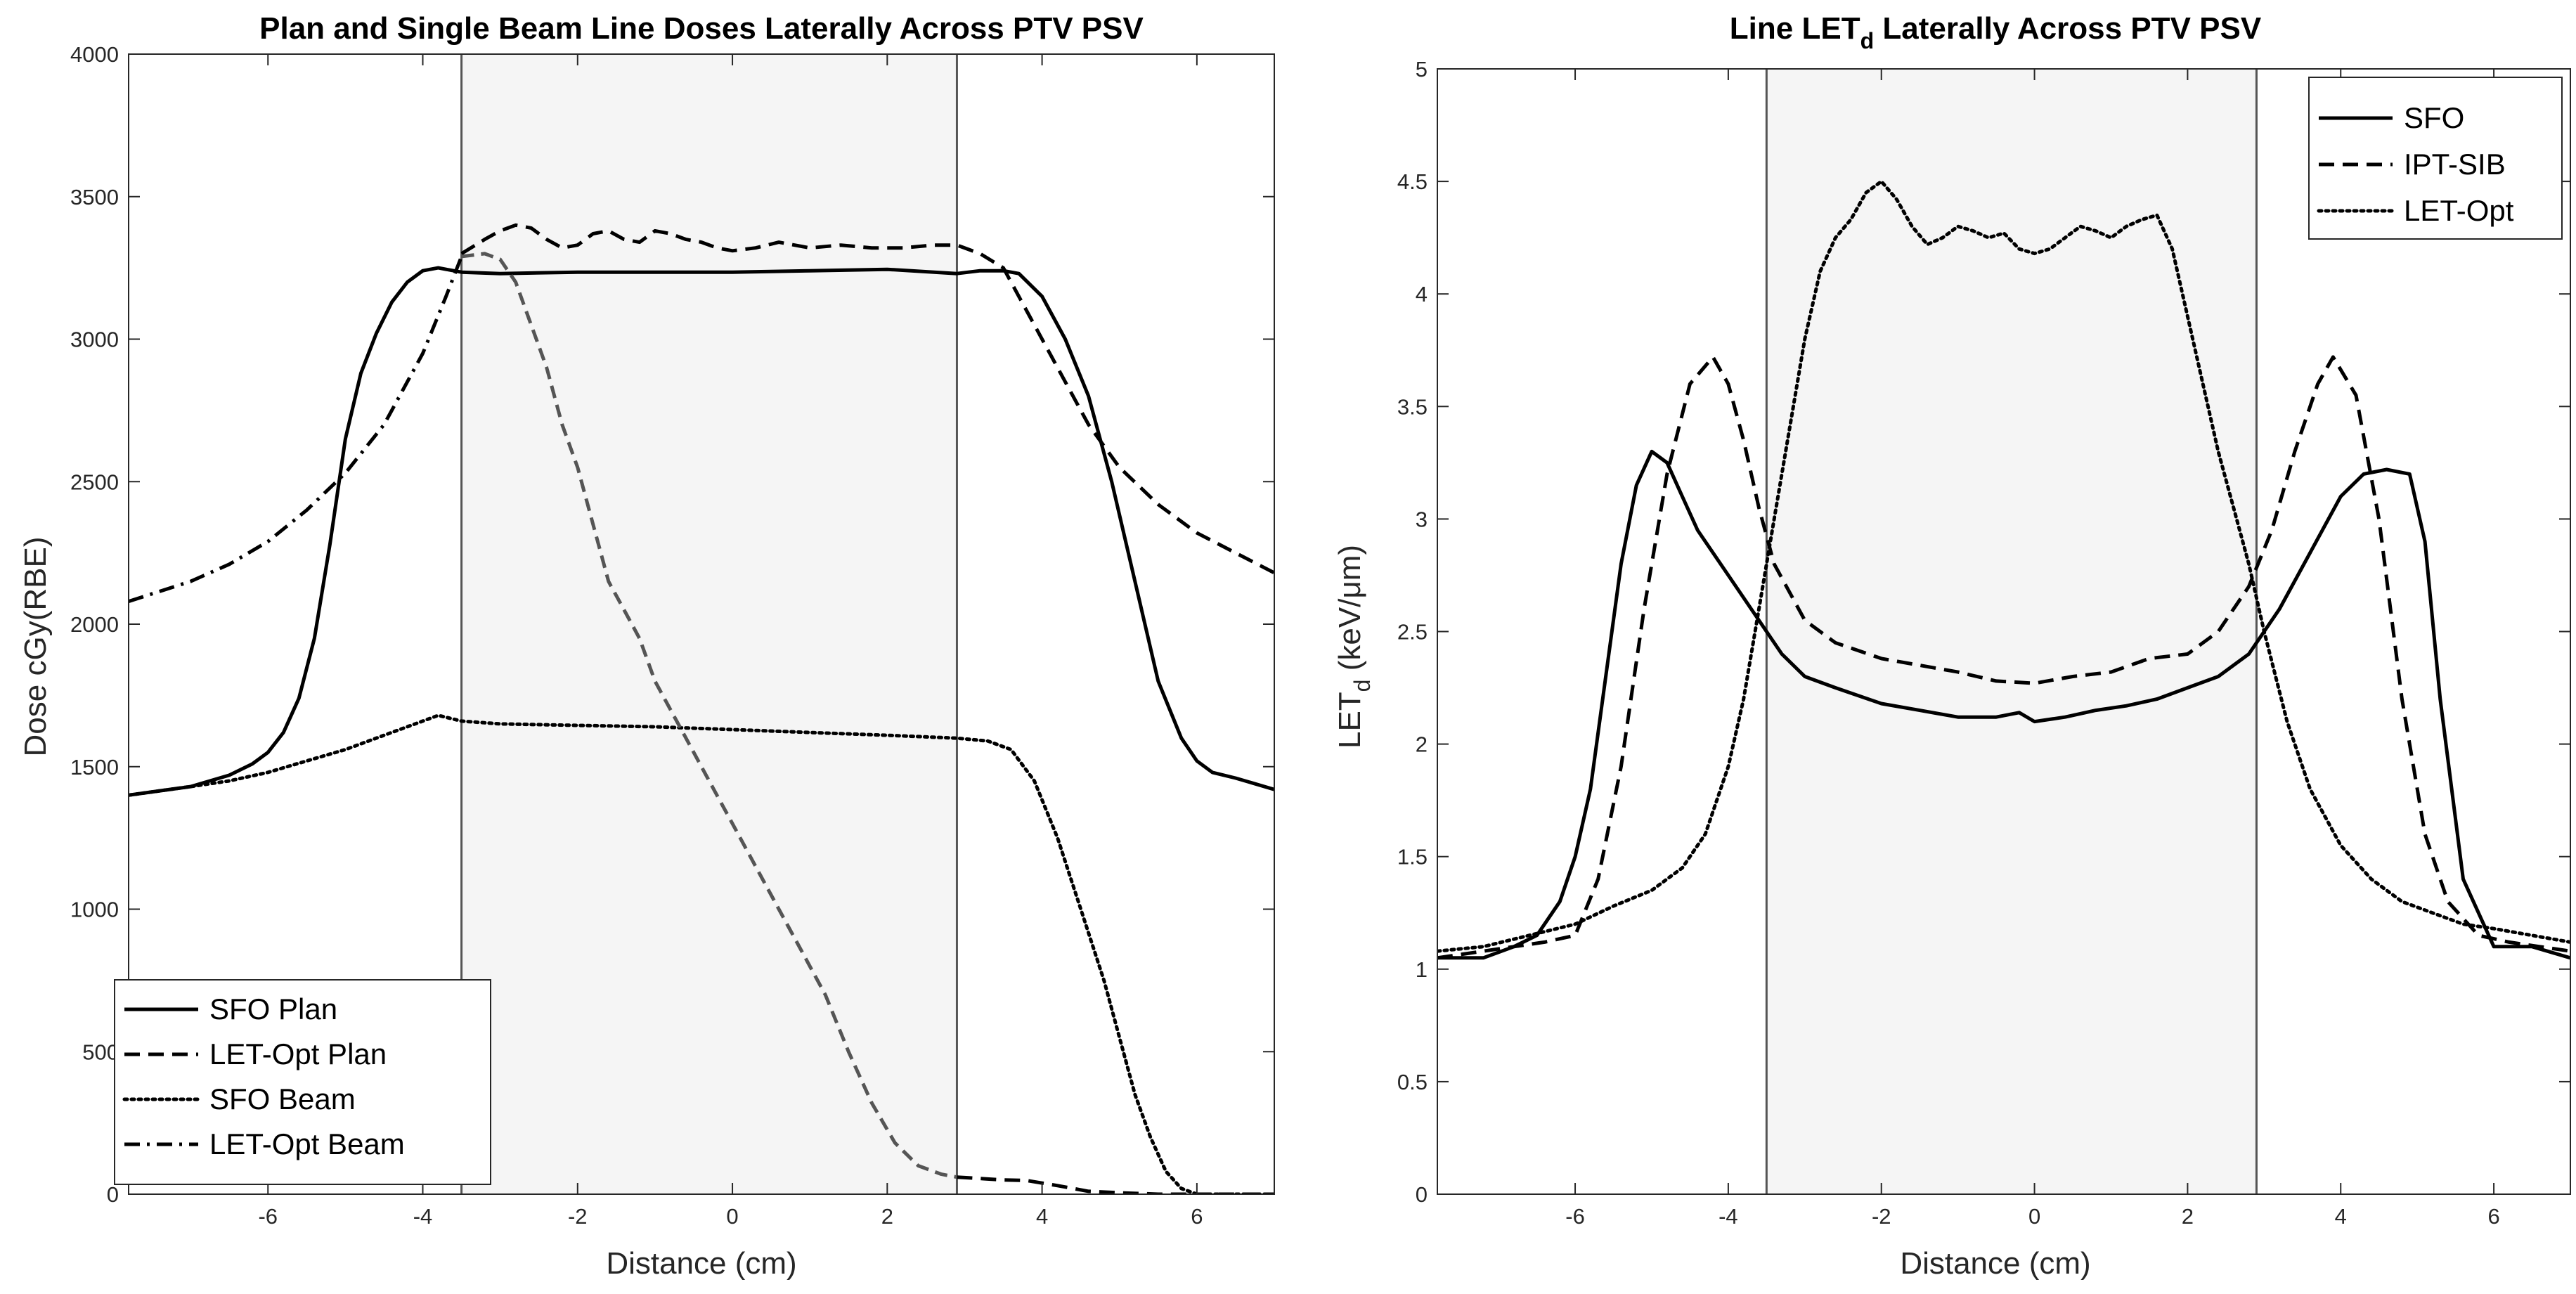 Image resolution: width=2576 pixels, height=1294 pixels. I want to click on dose-legend-label: LET-Opt Beam, so click(307, 1144).